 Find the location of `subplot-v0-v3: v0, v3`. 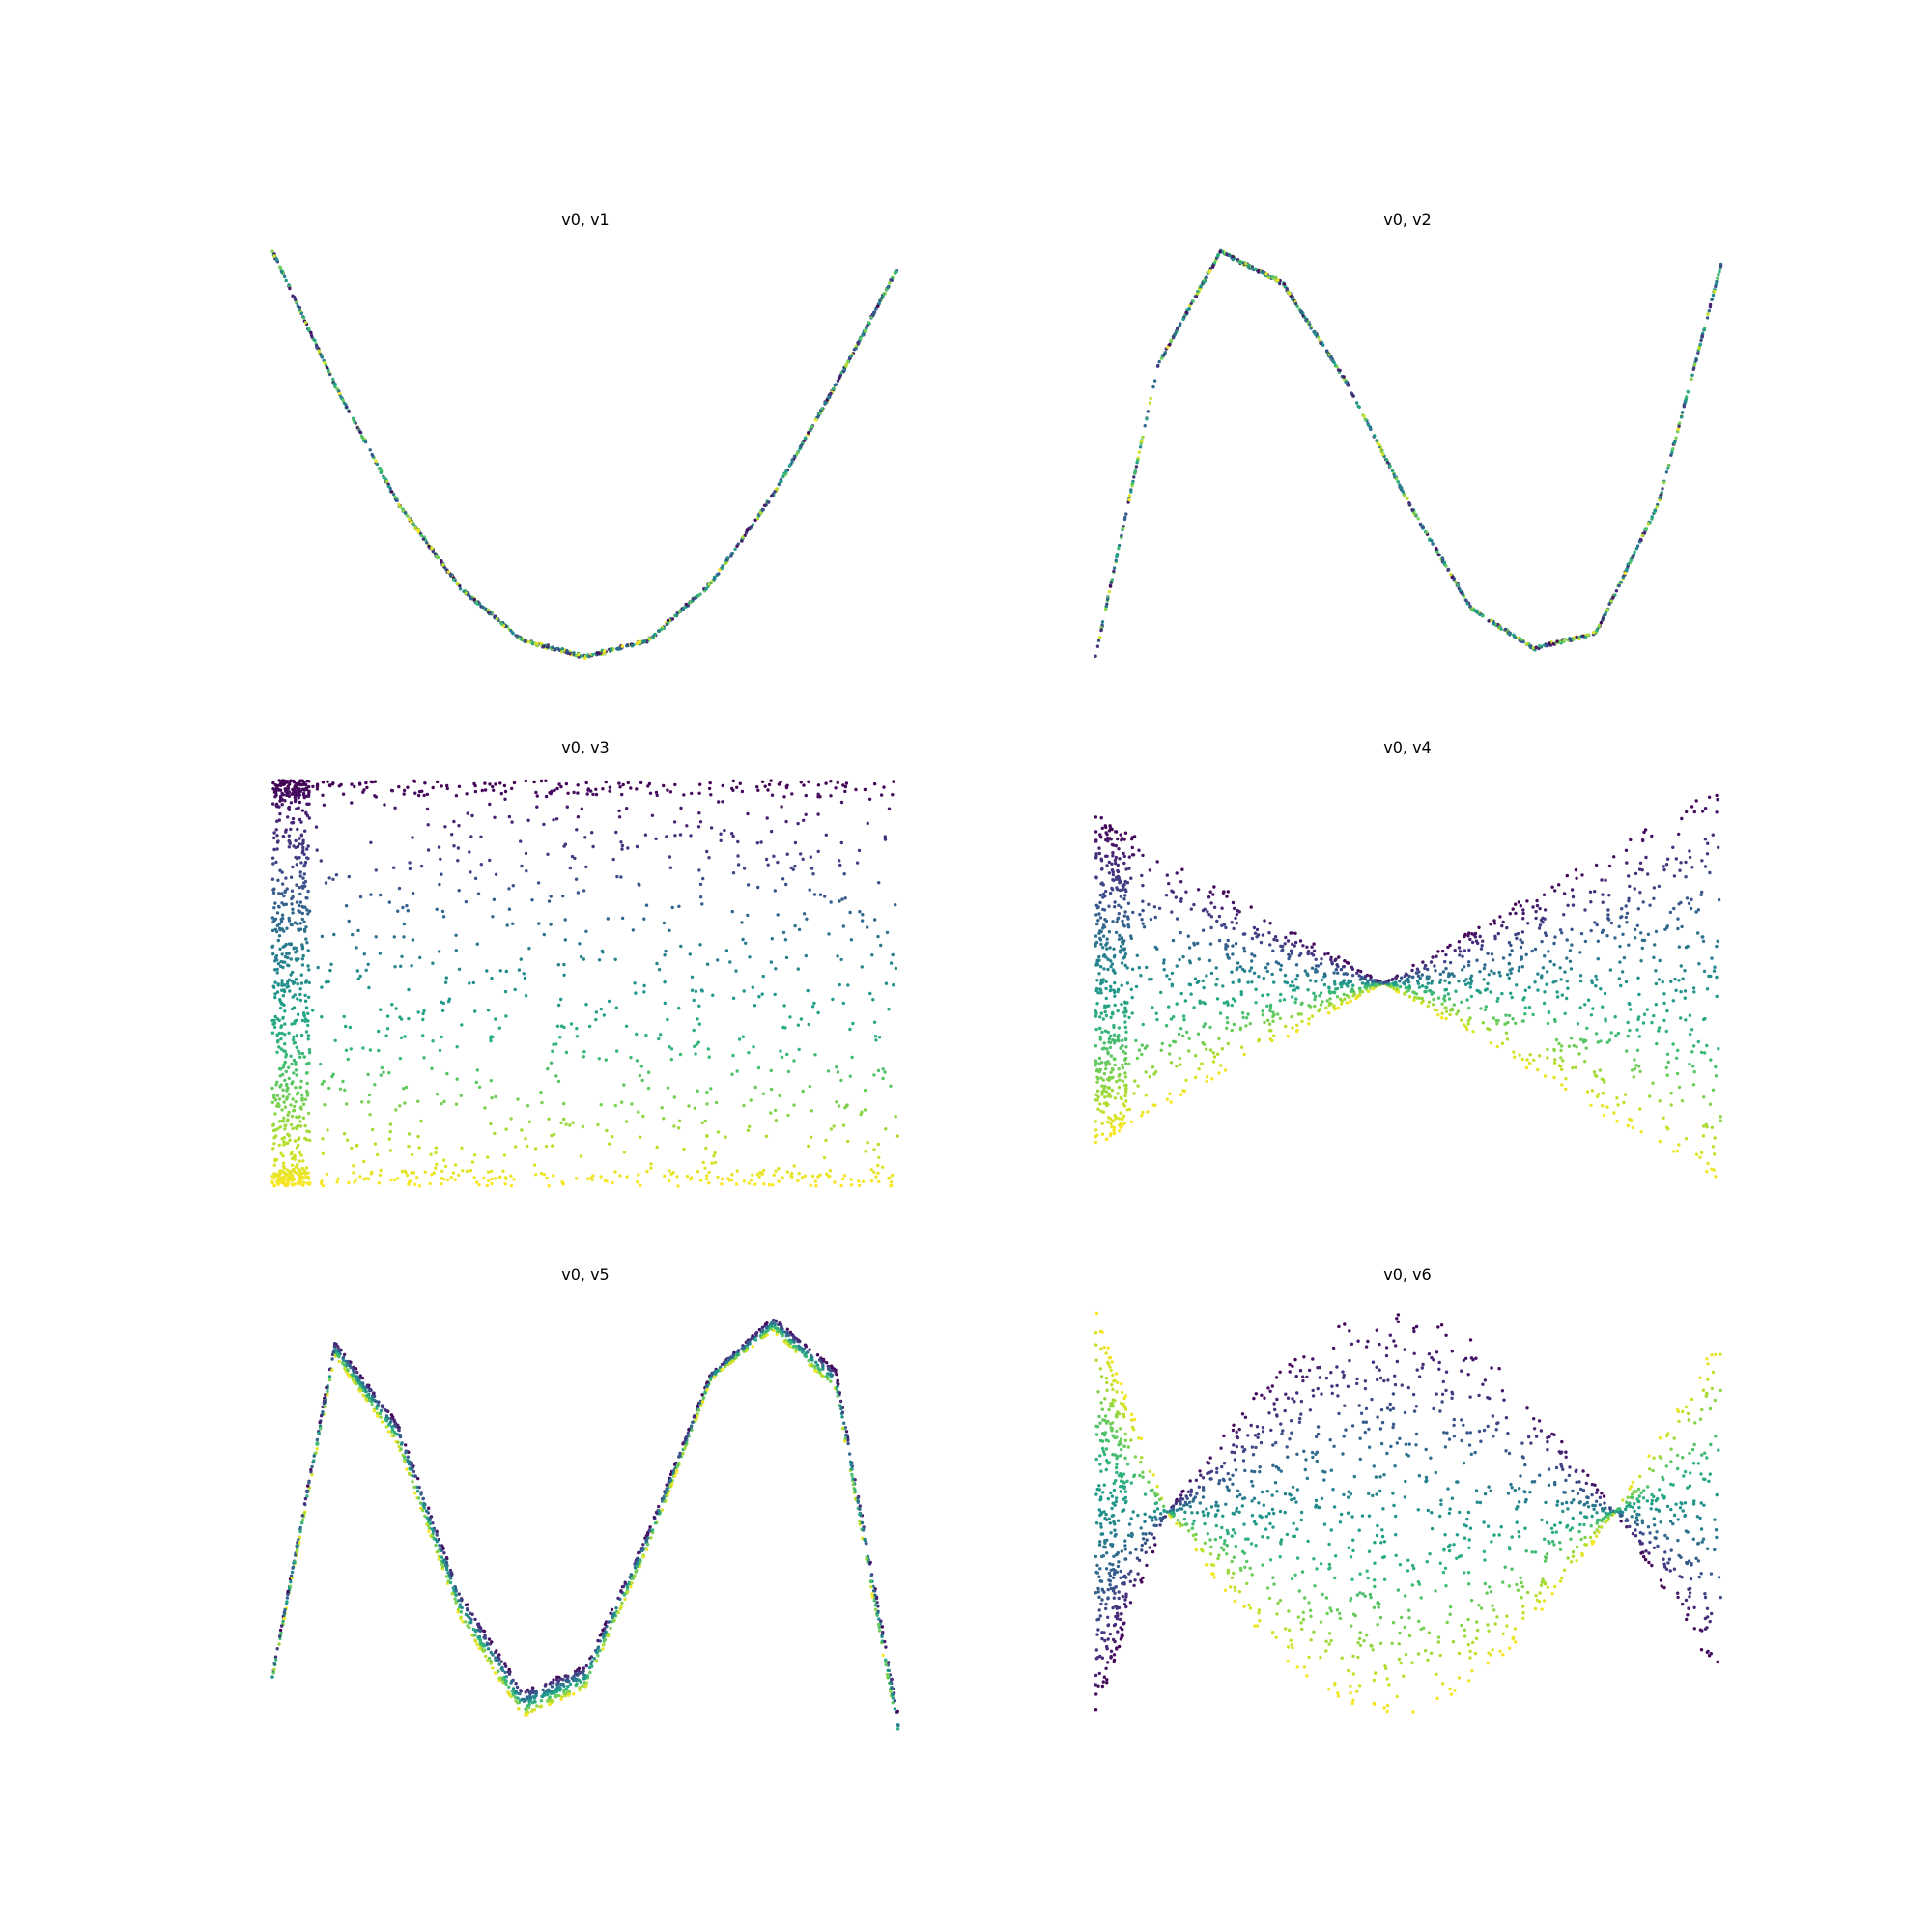

subplot-v0-v3: v0, v3 is located at coordinates (584, 963).